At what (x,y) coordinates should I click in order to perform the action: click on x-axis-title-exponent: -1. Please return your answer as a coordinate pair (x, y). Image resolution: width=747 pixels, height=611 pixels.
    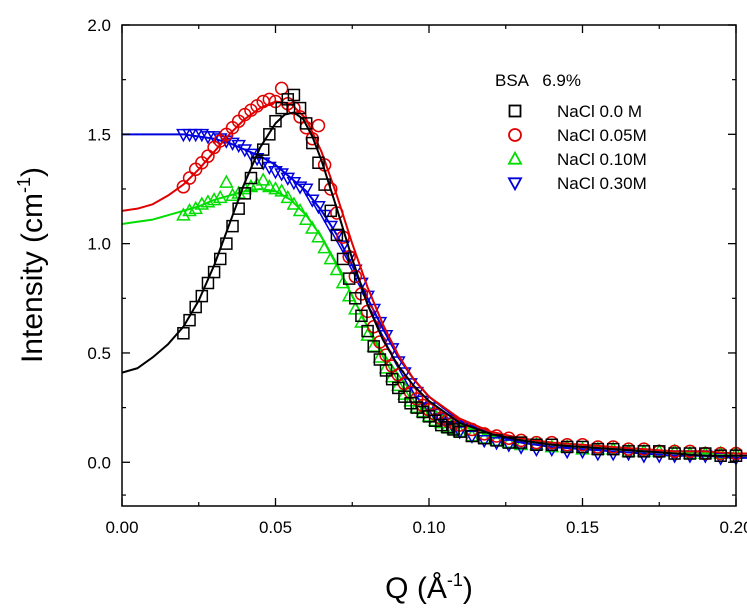
    Looking at the image, I should click on (455, 580).